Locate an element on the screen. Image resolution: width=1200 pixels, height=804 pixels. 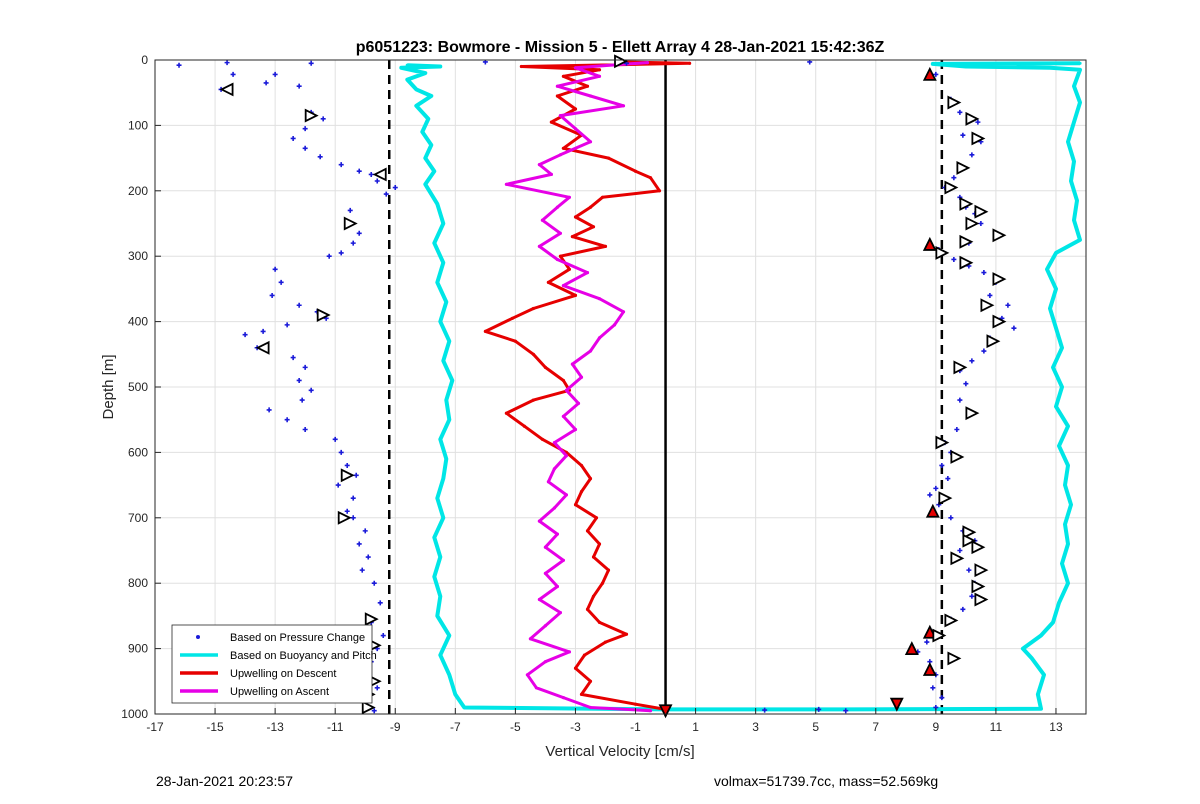
y-tick-label: 500 is located at coordinates (138, 387).